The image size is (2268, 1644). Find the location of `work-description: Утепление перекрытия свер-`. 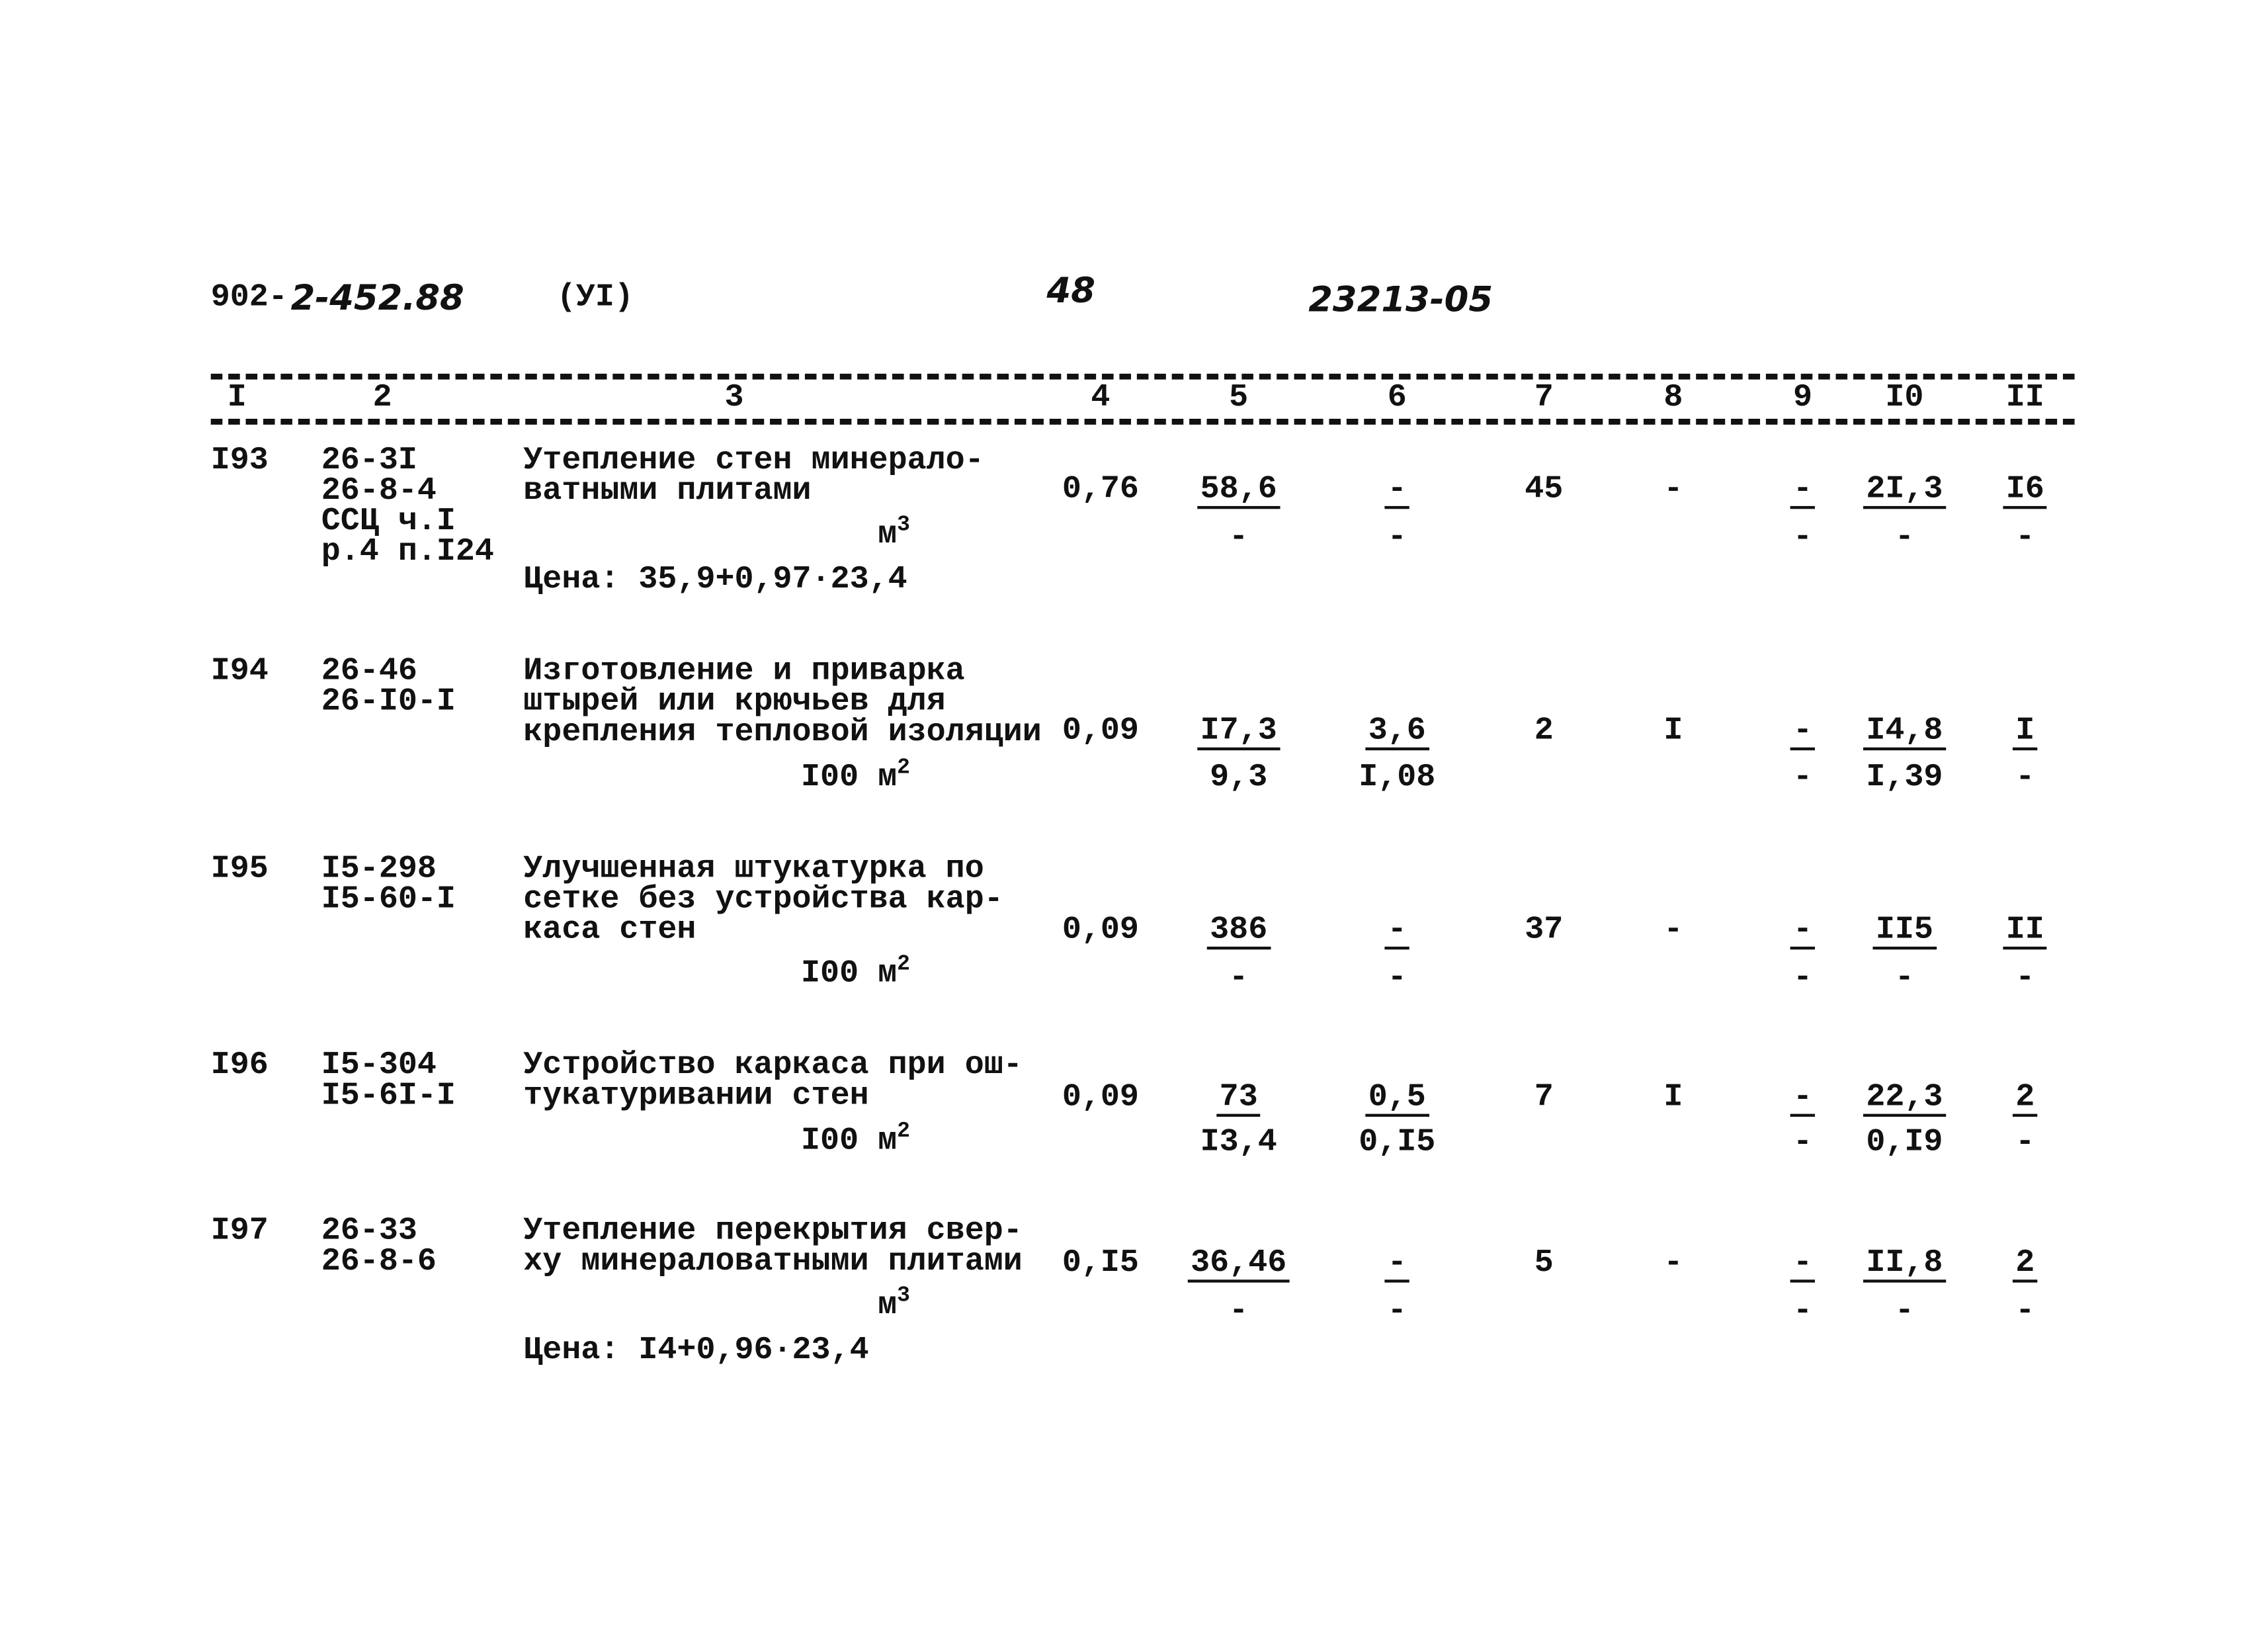

work-description: Утепление перекрытия свер- is located at coordinates (773, 1231).